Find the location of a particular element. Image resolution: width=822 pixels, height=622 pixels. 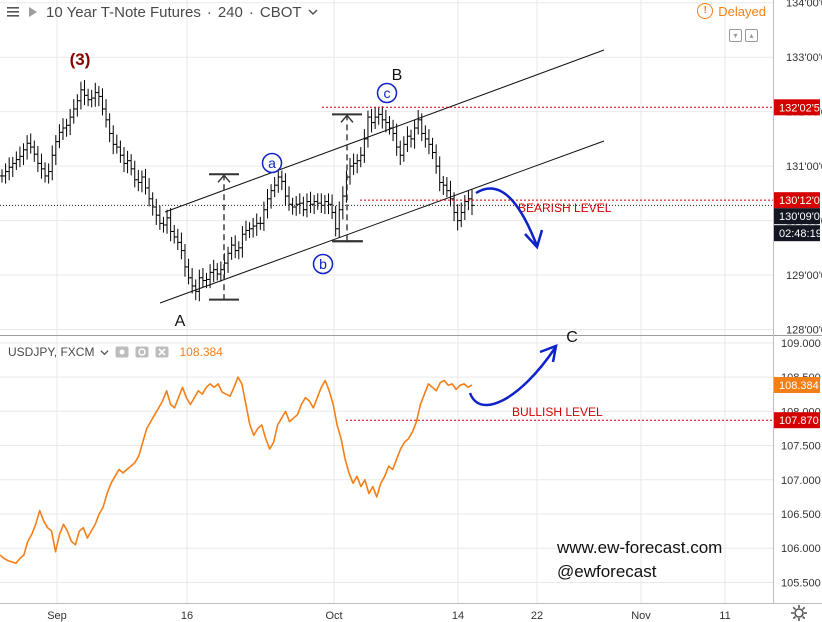

maximize-pane-icon: ▴ is located at coordinates (751, 35).